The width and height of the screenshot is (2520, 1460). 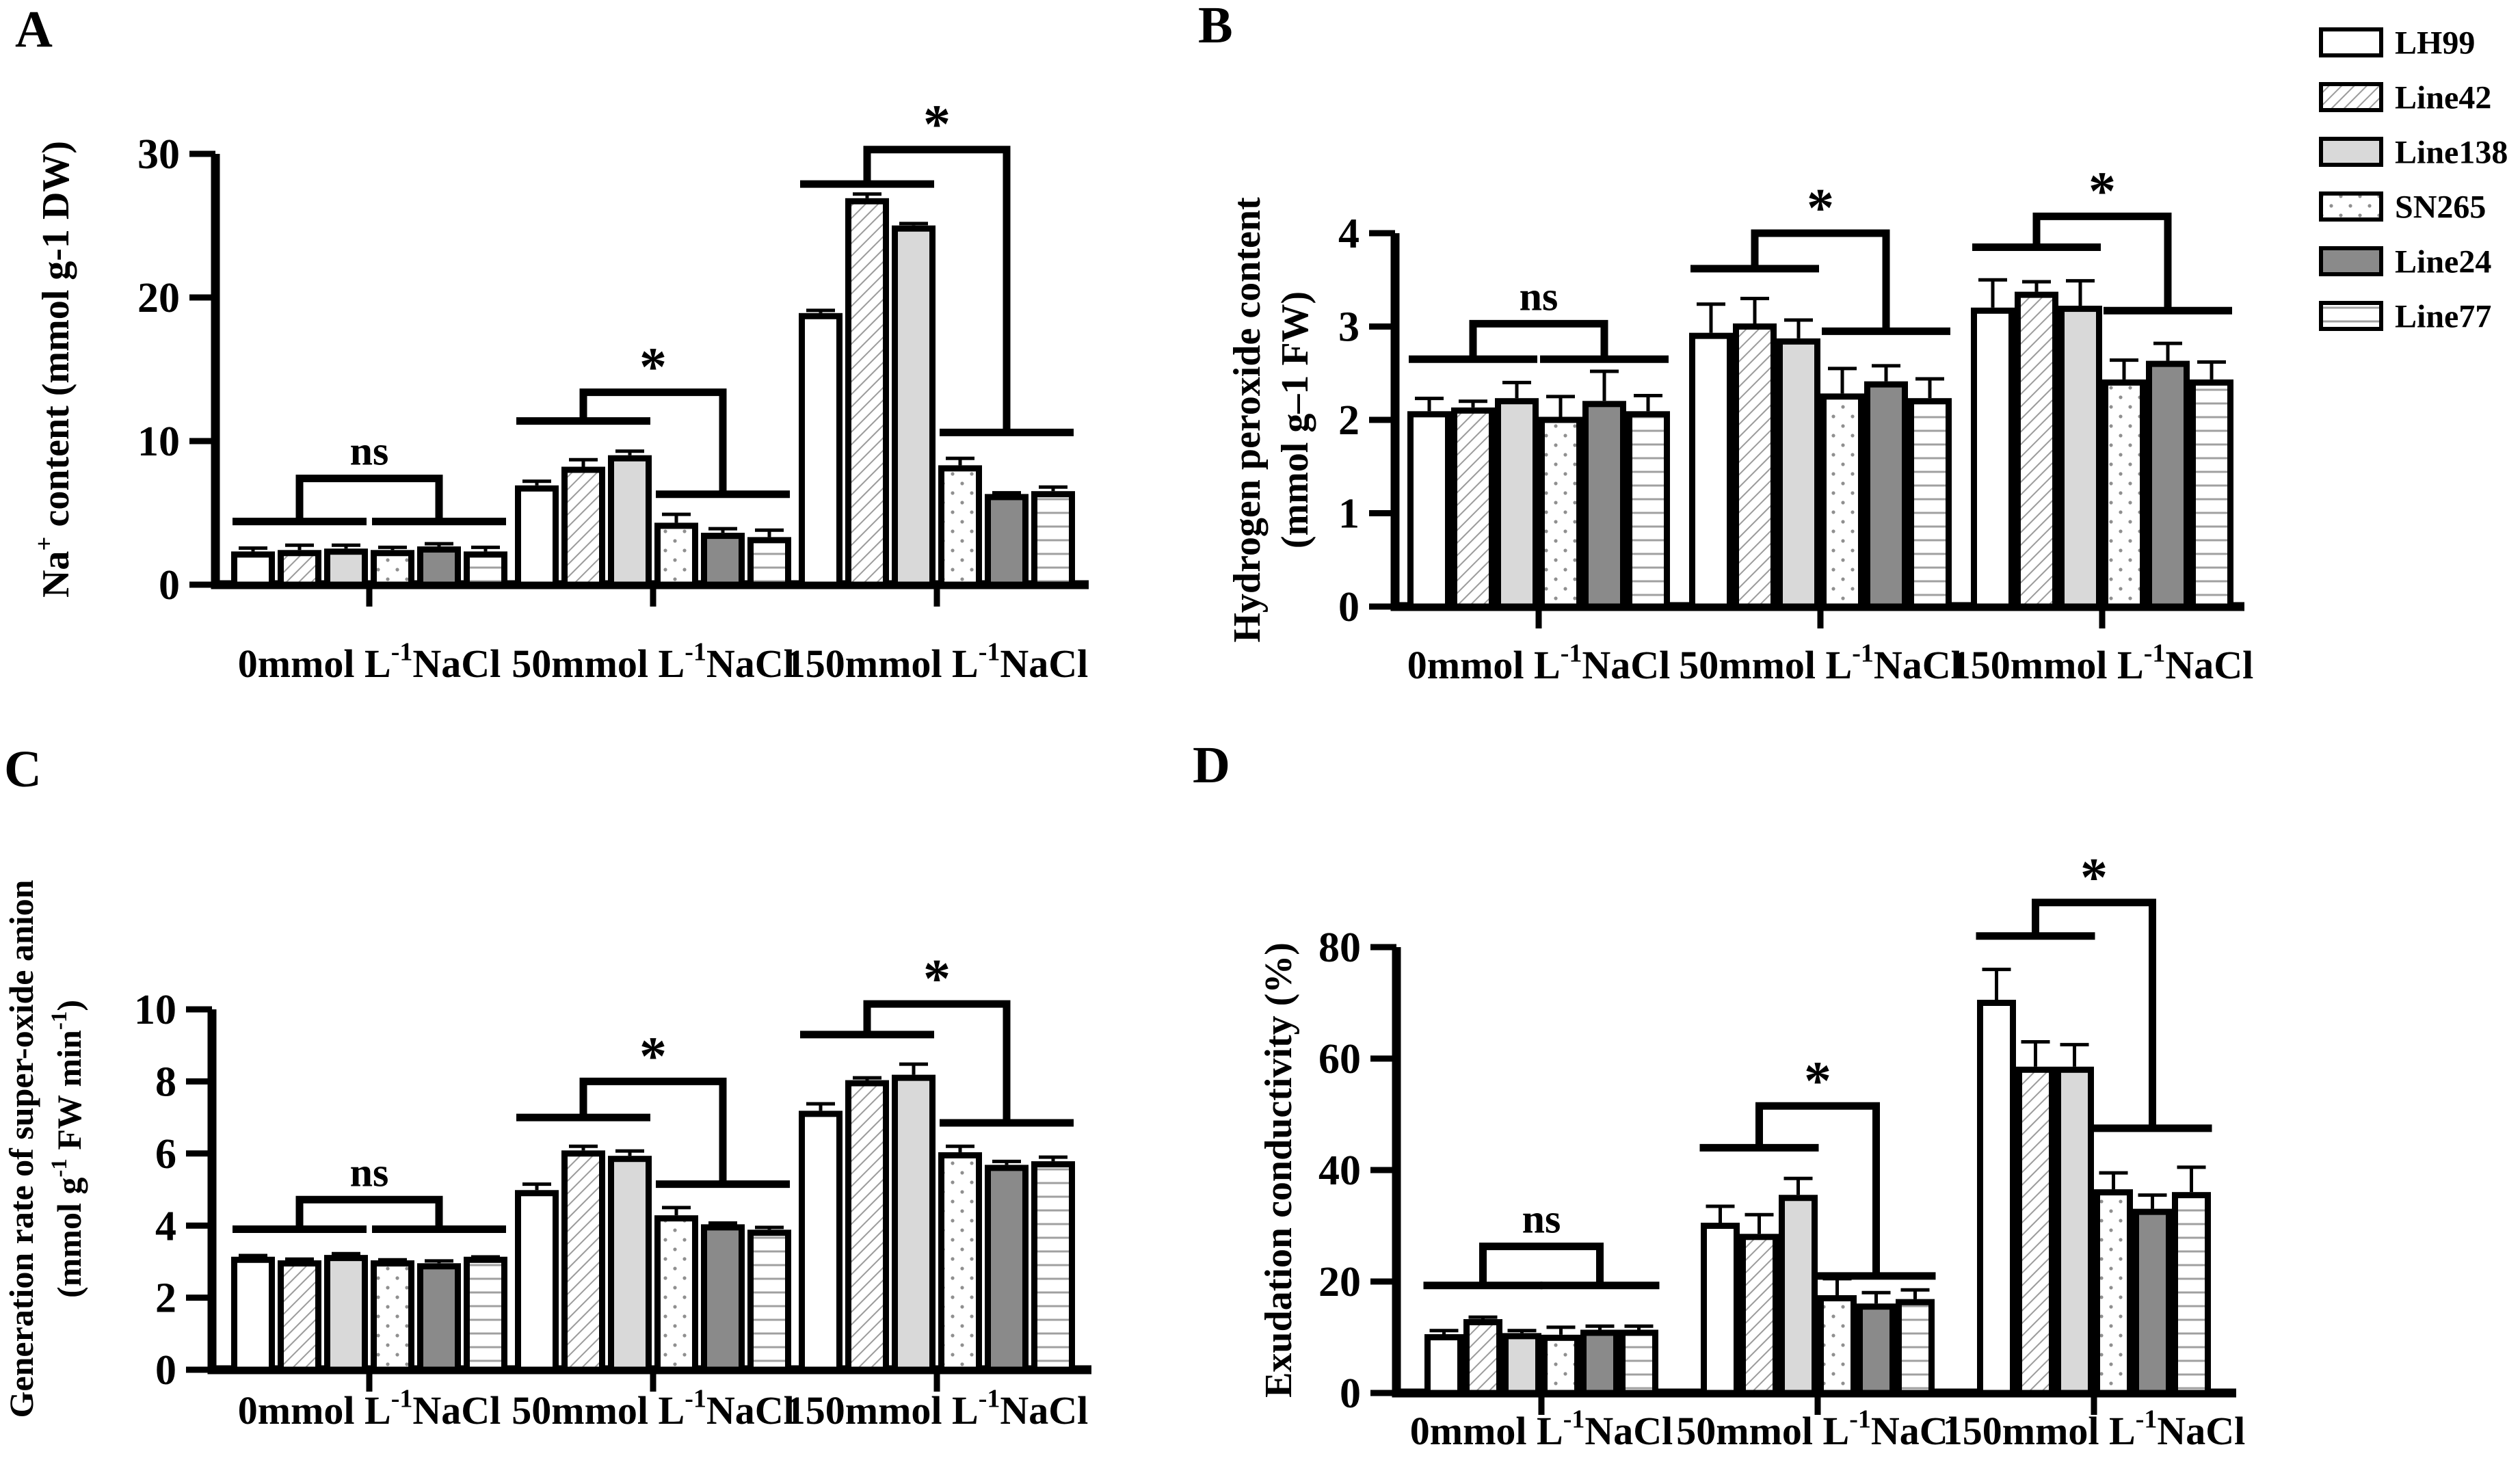 I want to click on significance-bracket-A-cat2: *, so click(x=937, y=265).